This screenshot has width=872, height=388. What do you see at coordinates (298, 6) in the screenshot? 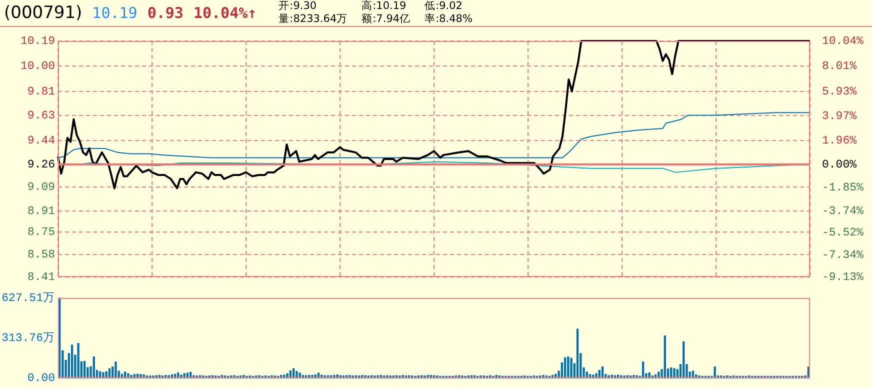
I see `text: 开:9.30` at bounding box center [298, 6].